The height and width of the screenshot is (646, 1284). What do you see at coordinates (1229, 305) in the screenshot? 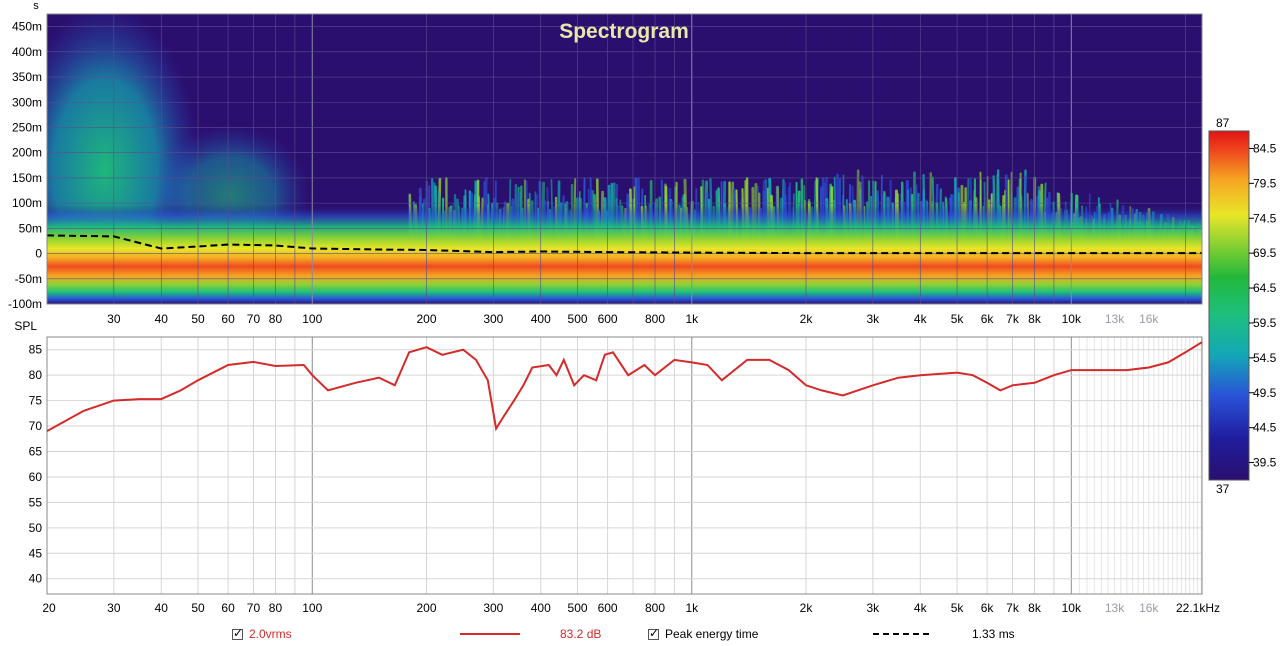
I see `colorbar-gradient` at bounding box center [1229, 305].